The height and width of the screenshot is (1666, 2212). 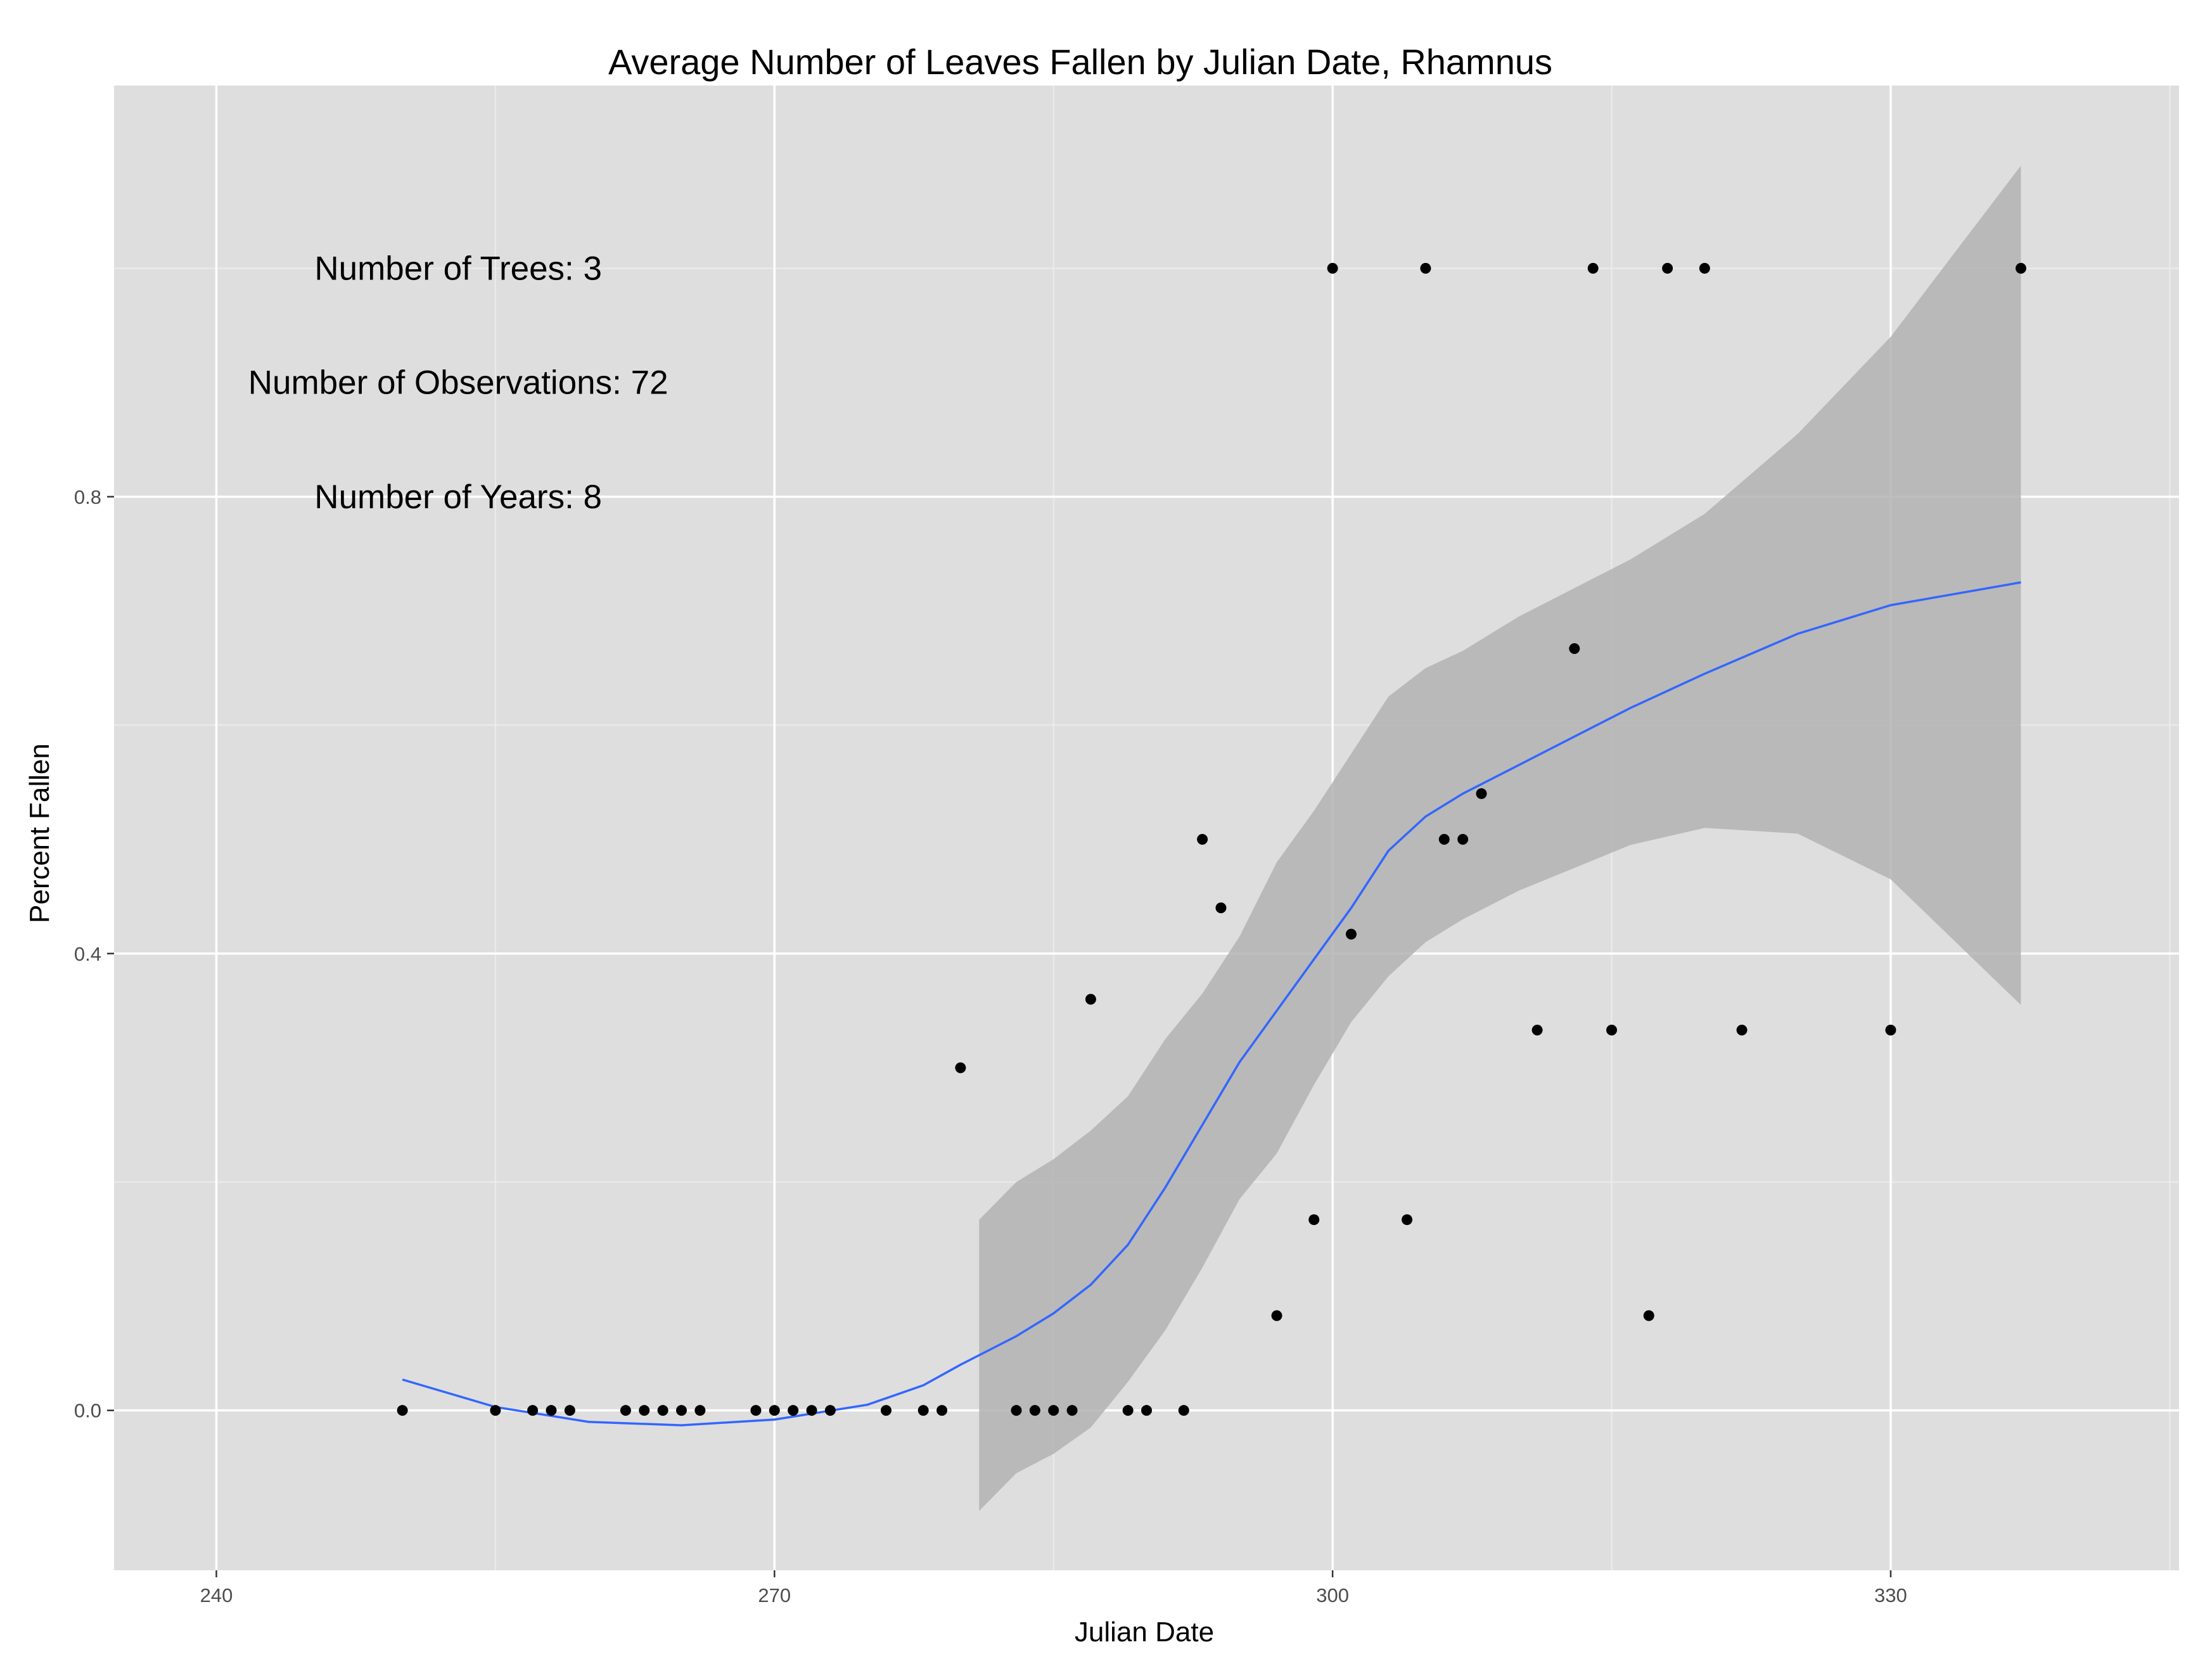 I want to click on annotation-text: Number of Observations: 72, so click(x=458, y=383).